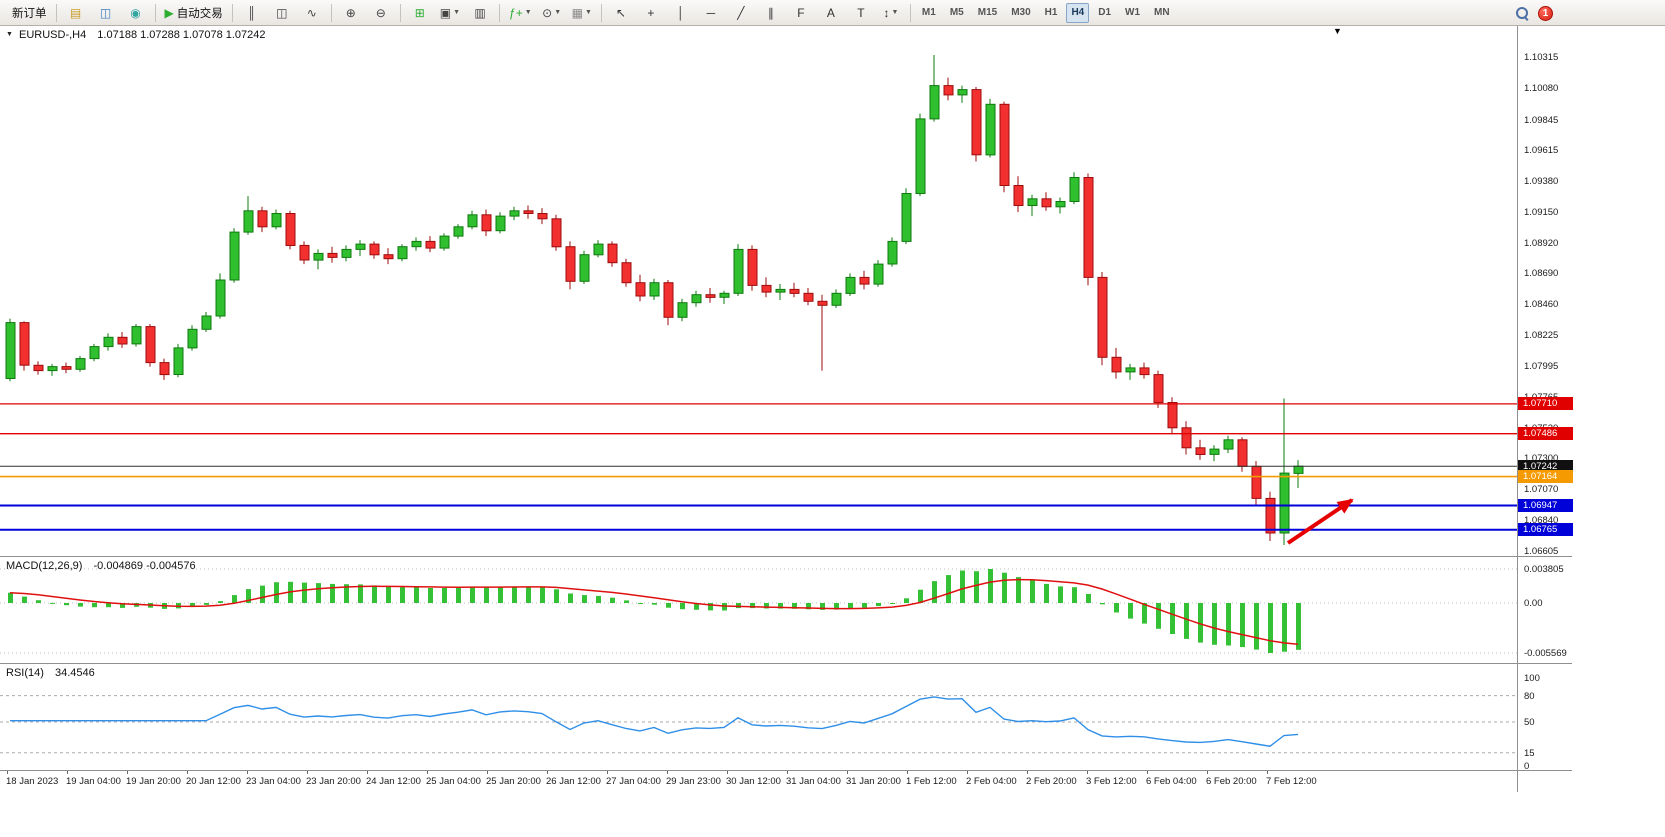 The width and height of the screenshot is (1665, 837). I want to click on templates-icon: ▦, so click(577, 12).